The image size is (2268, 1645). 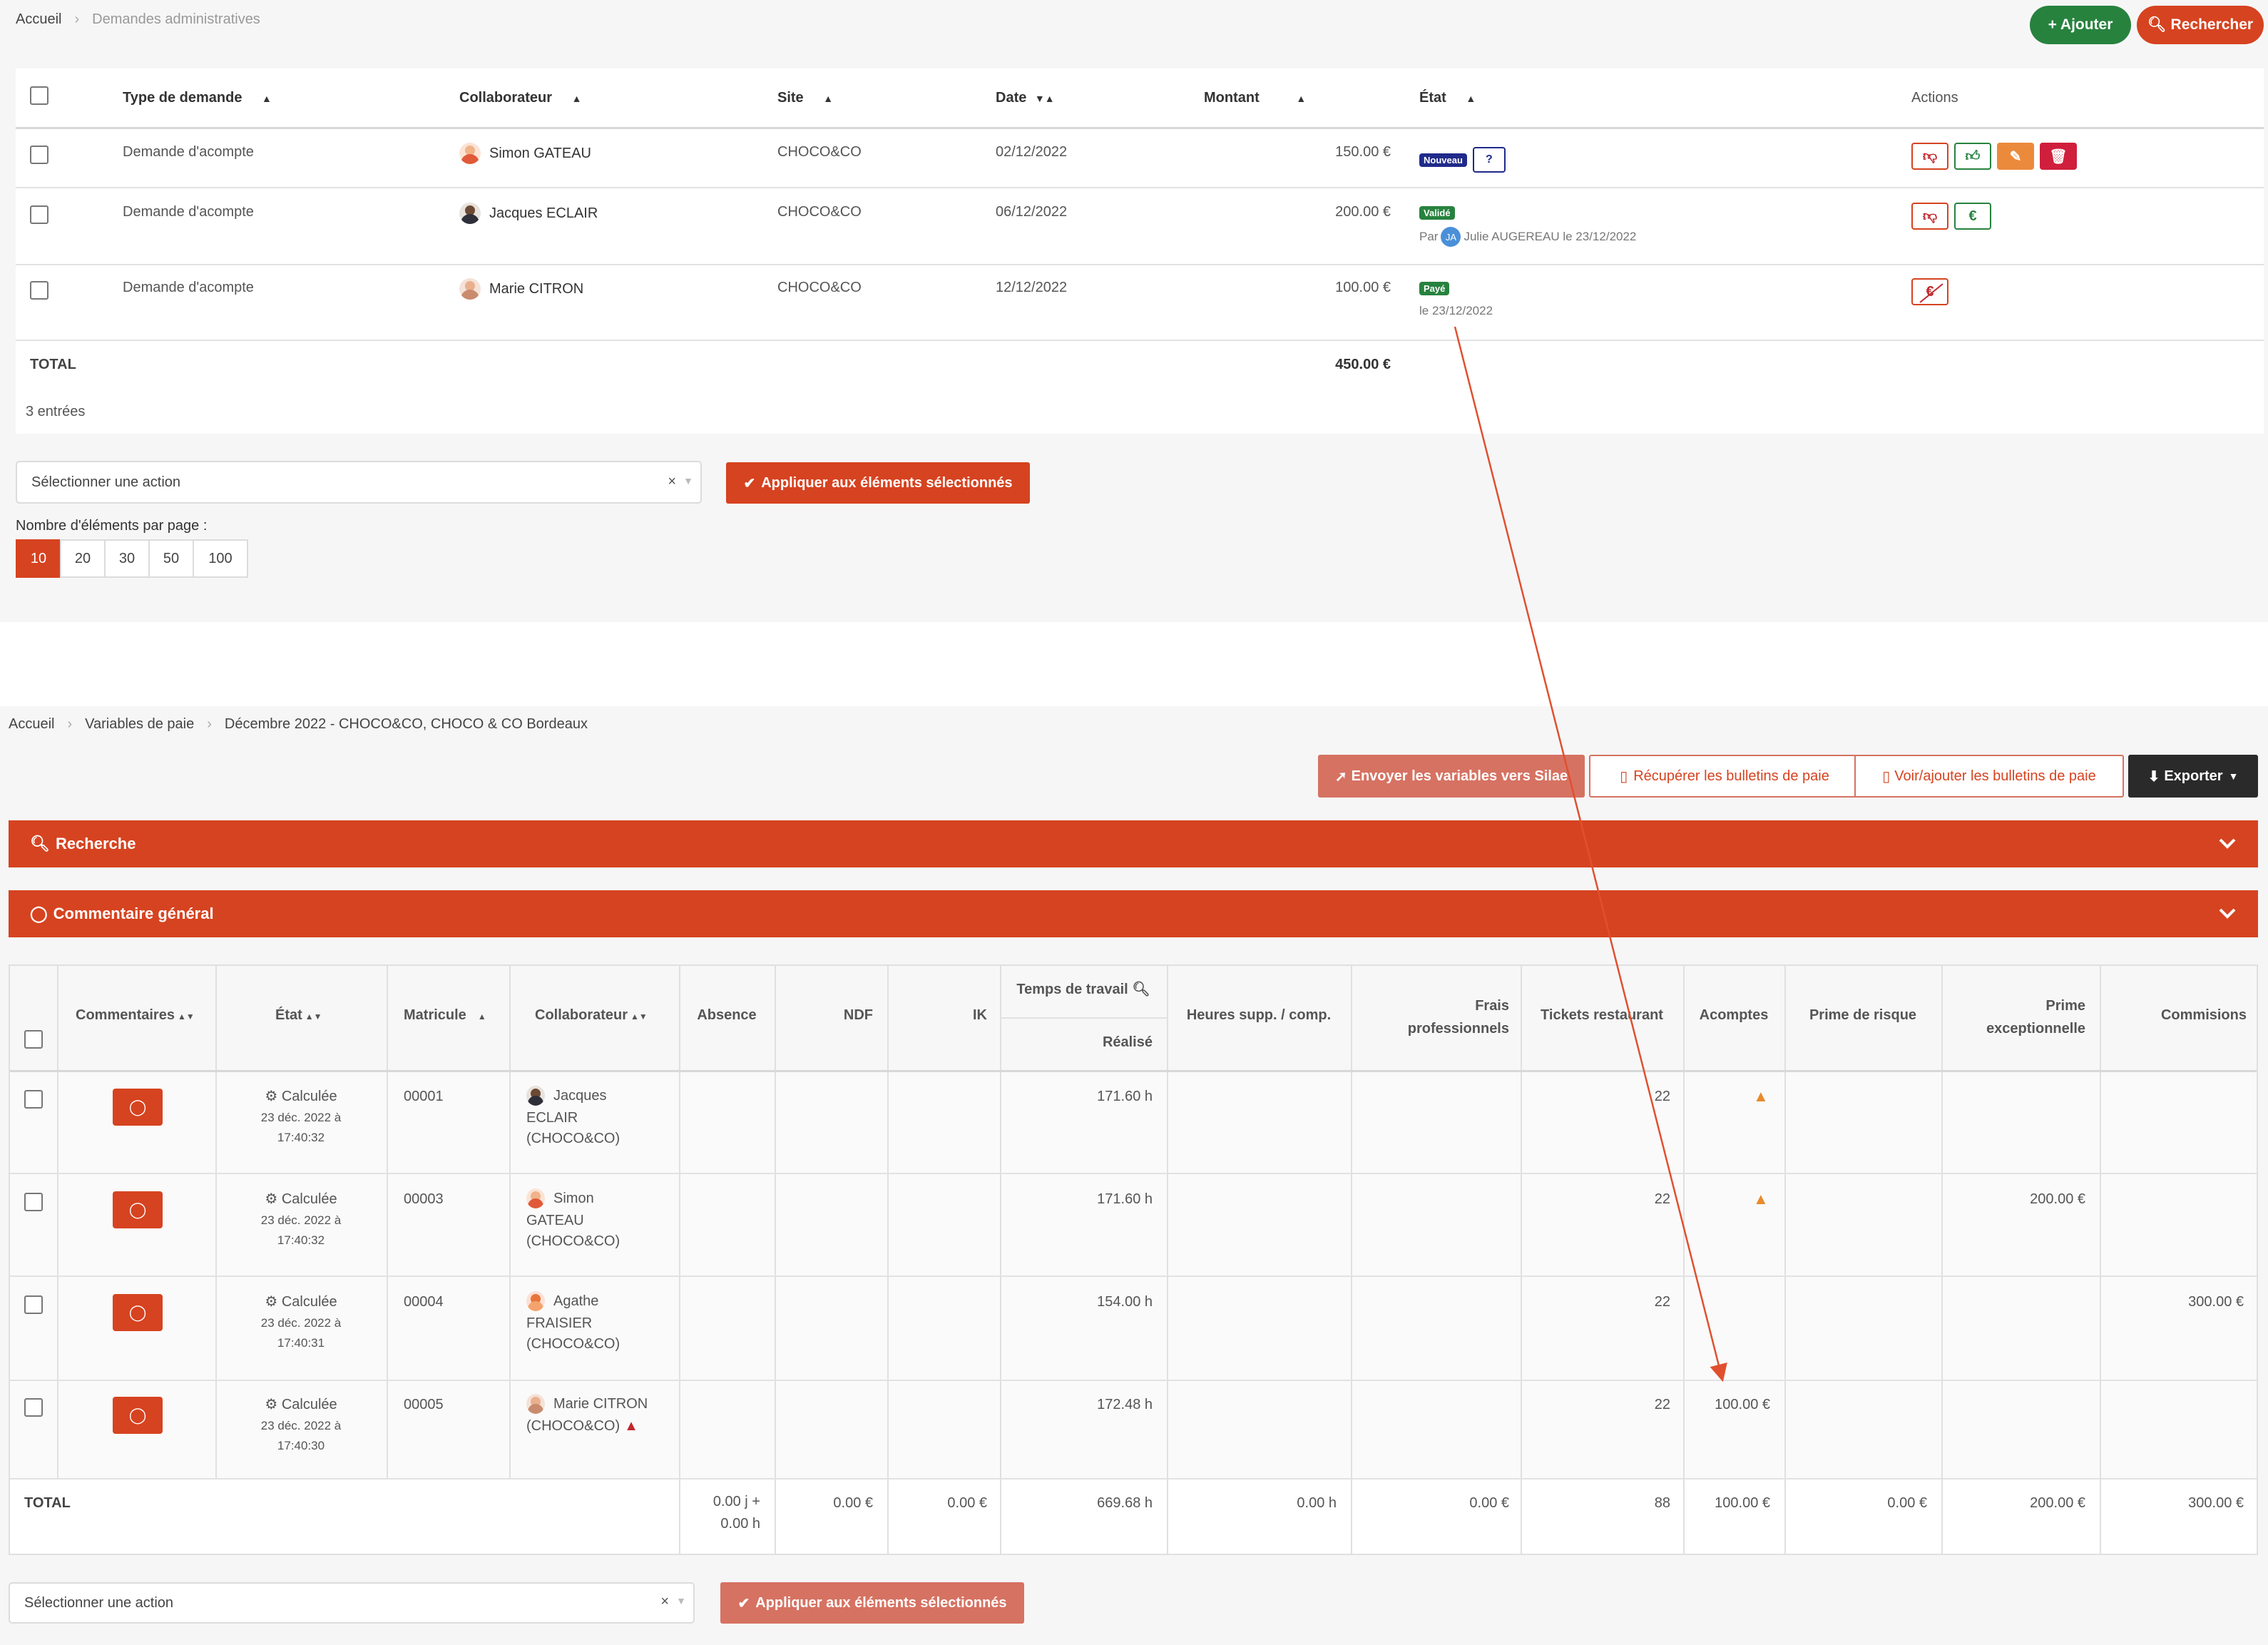 What do you see at coordinates (445, 1015) in the screenshot?
I see `column-header-matricule: Matricule ▲` at bounding box center [445, 1015].